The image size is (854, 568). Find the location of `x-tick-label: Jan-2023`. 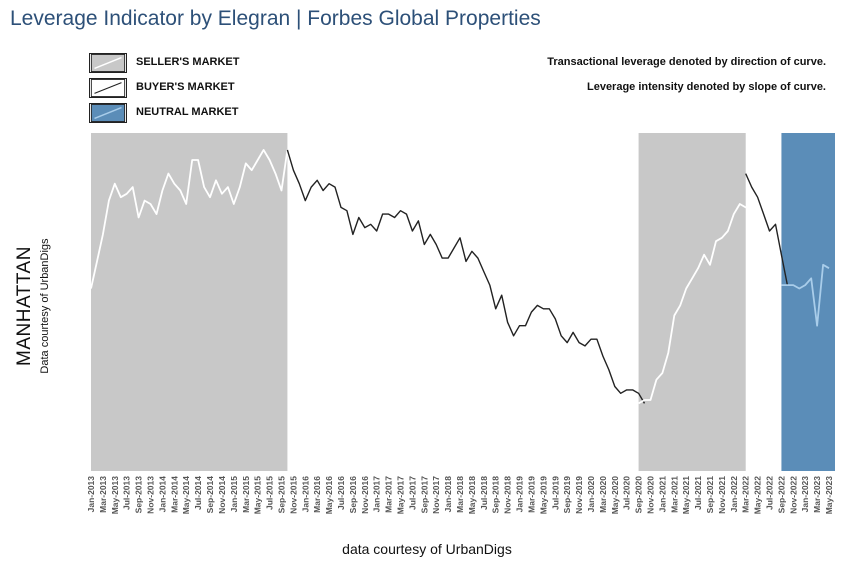

x-tick-label: Jan-2023 is located at coordinates (805, 494).